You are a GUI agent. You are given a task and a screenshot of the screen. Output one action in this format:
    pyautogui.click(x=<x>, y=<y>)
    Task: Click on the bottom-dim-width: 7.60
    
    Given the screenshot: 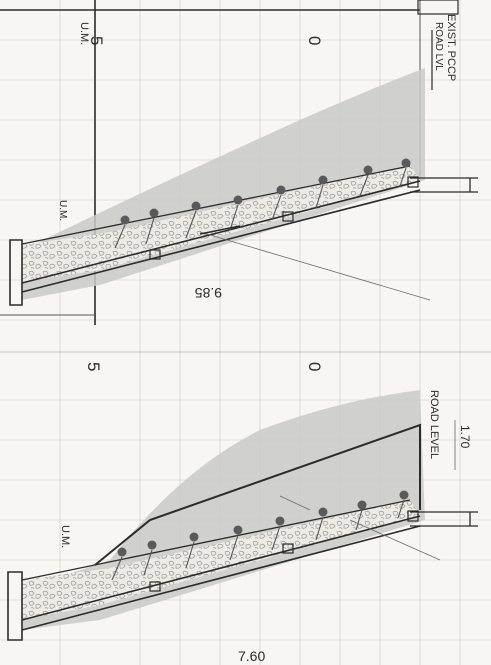 What is the action you would take?
    pyautogui.click(x=251, y=656)
    